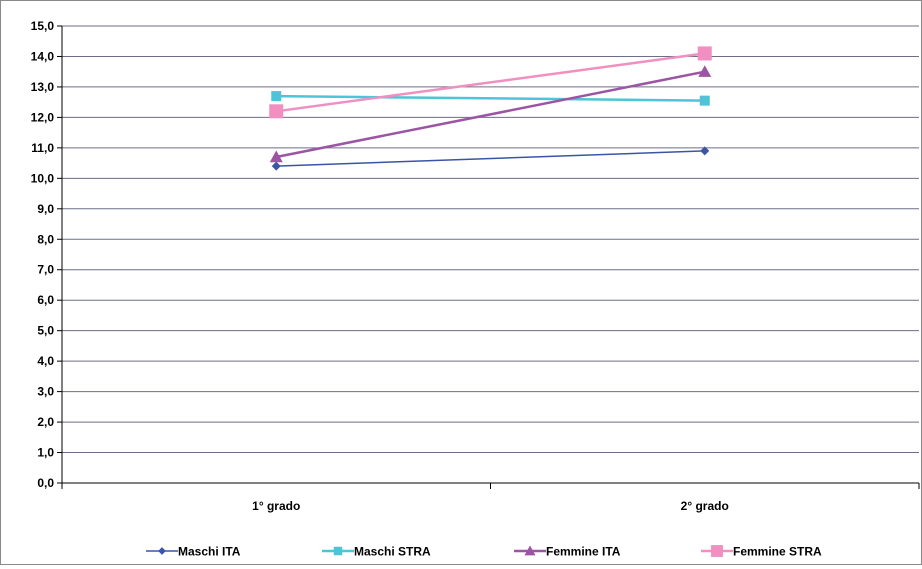 Image resolution: width=922 pixels, height=569 pixels. Describe the element at coordinates (45, 483) in the screenshot. I see `y-tick-label: 0,0` at that location.